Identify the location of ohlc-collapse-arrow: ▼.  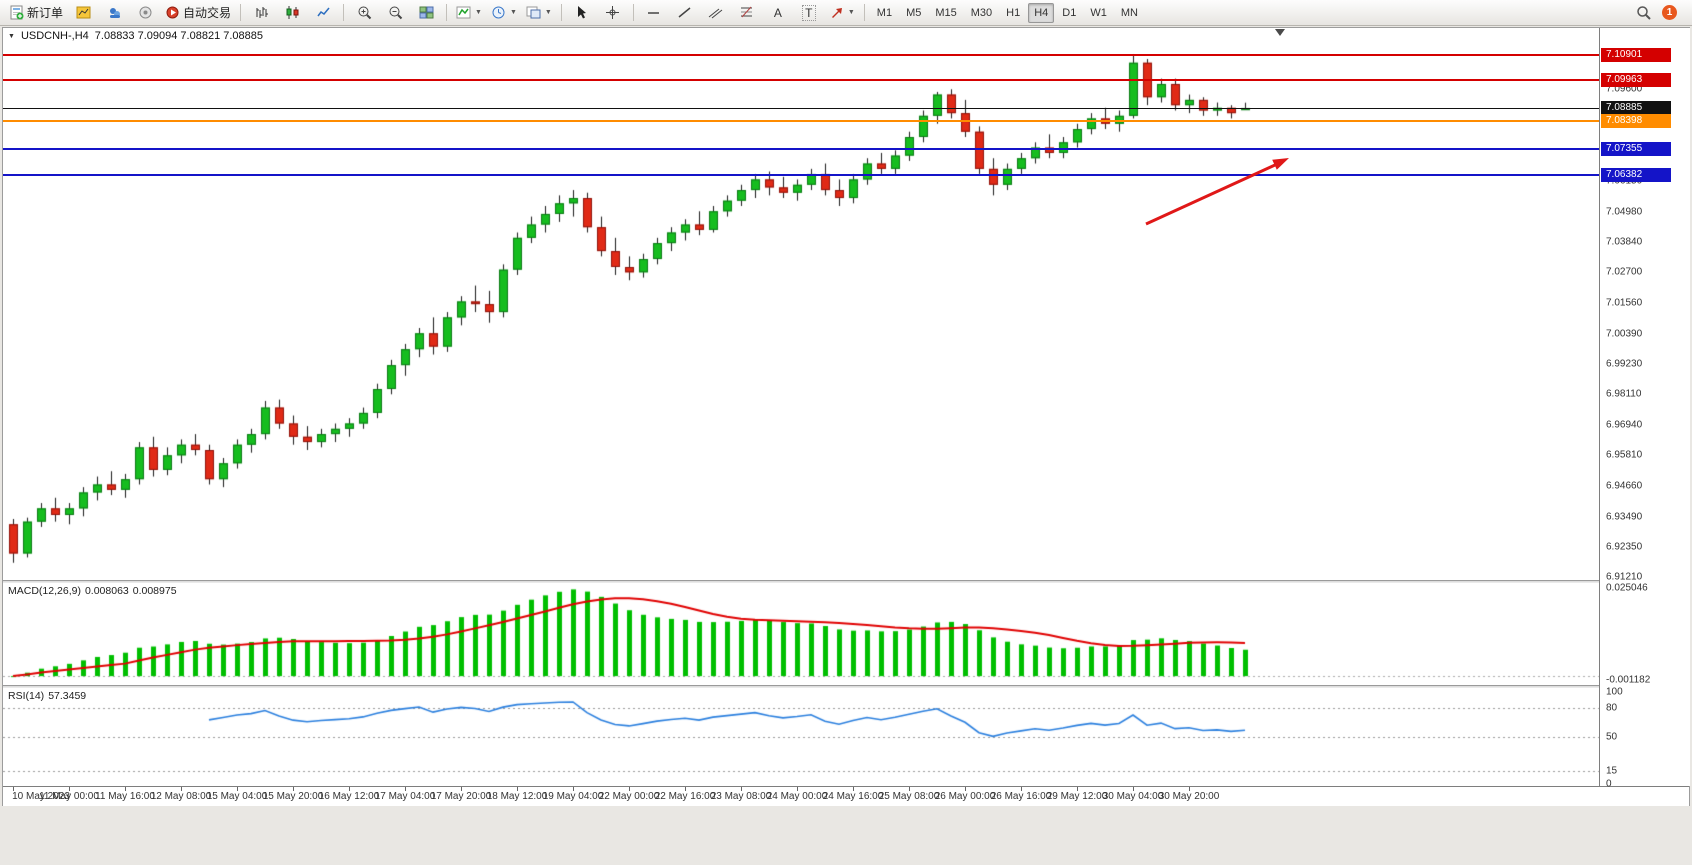
(11, 36).